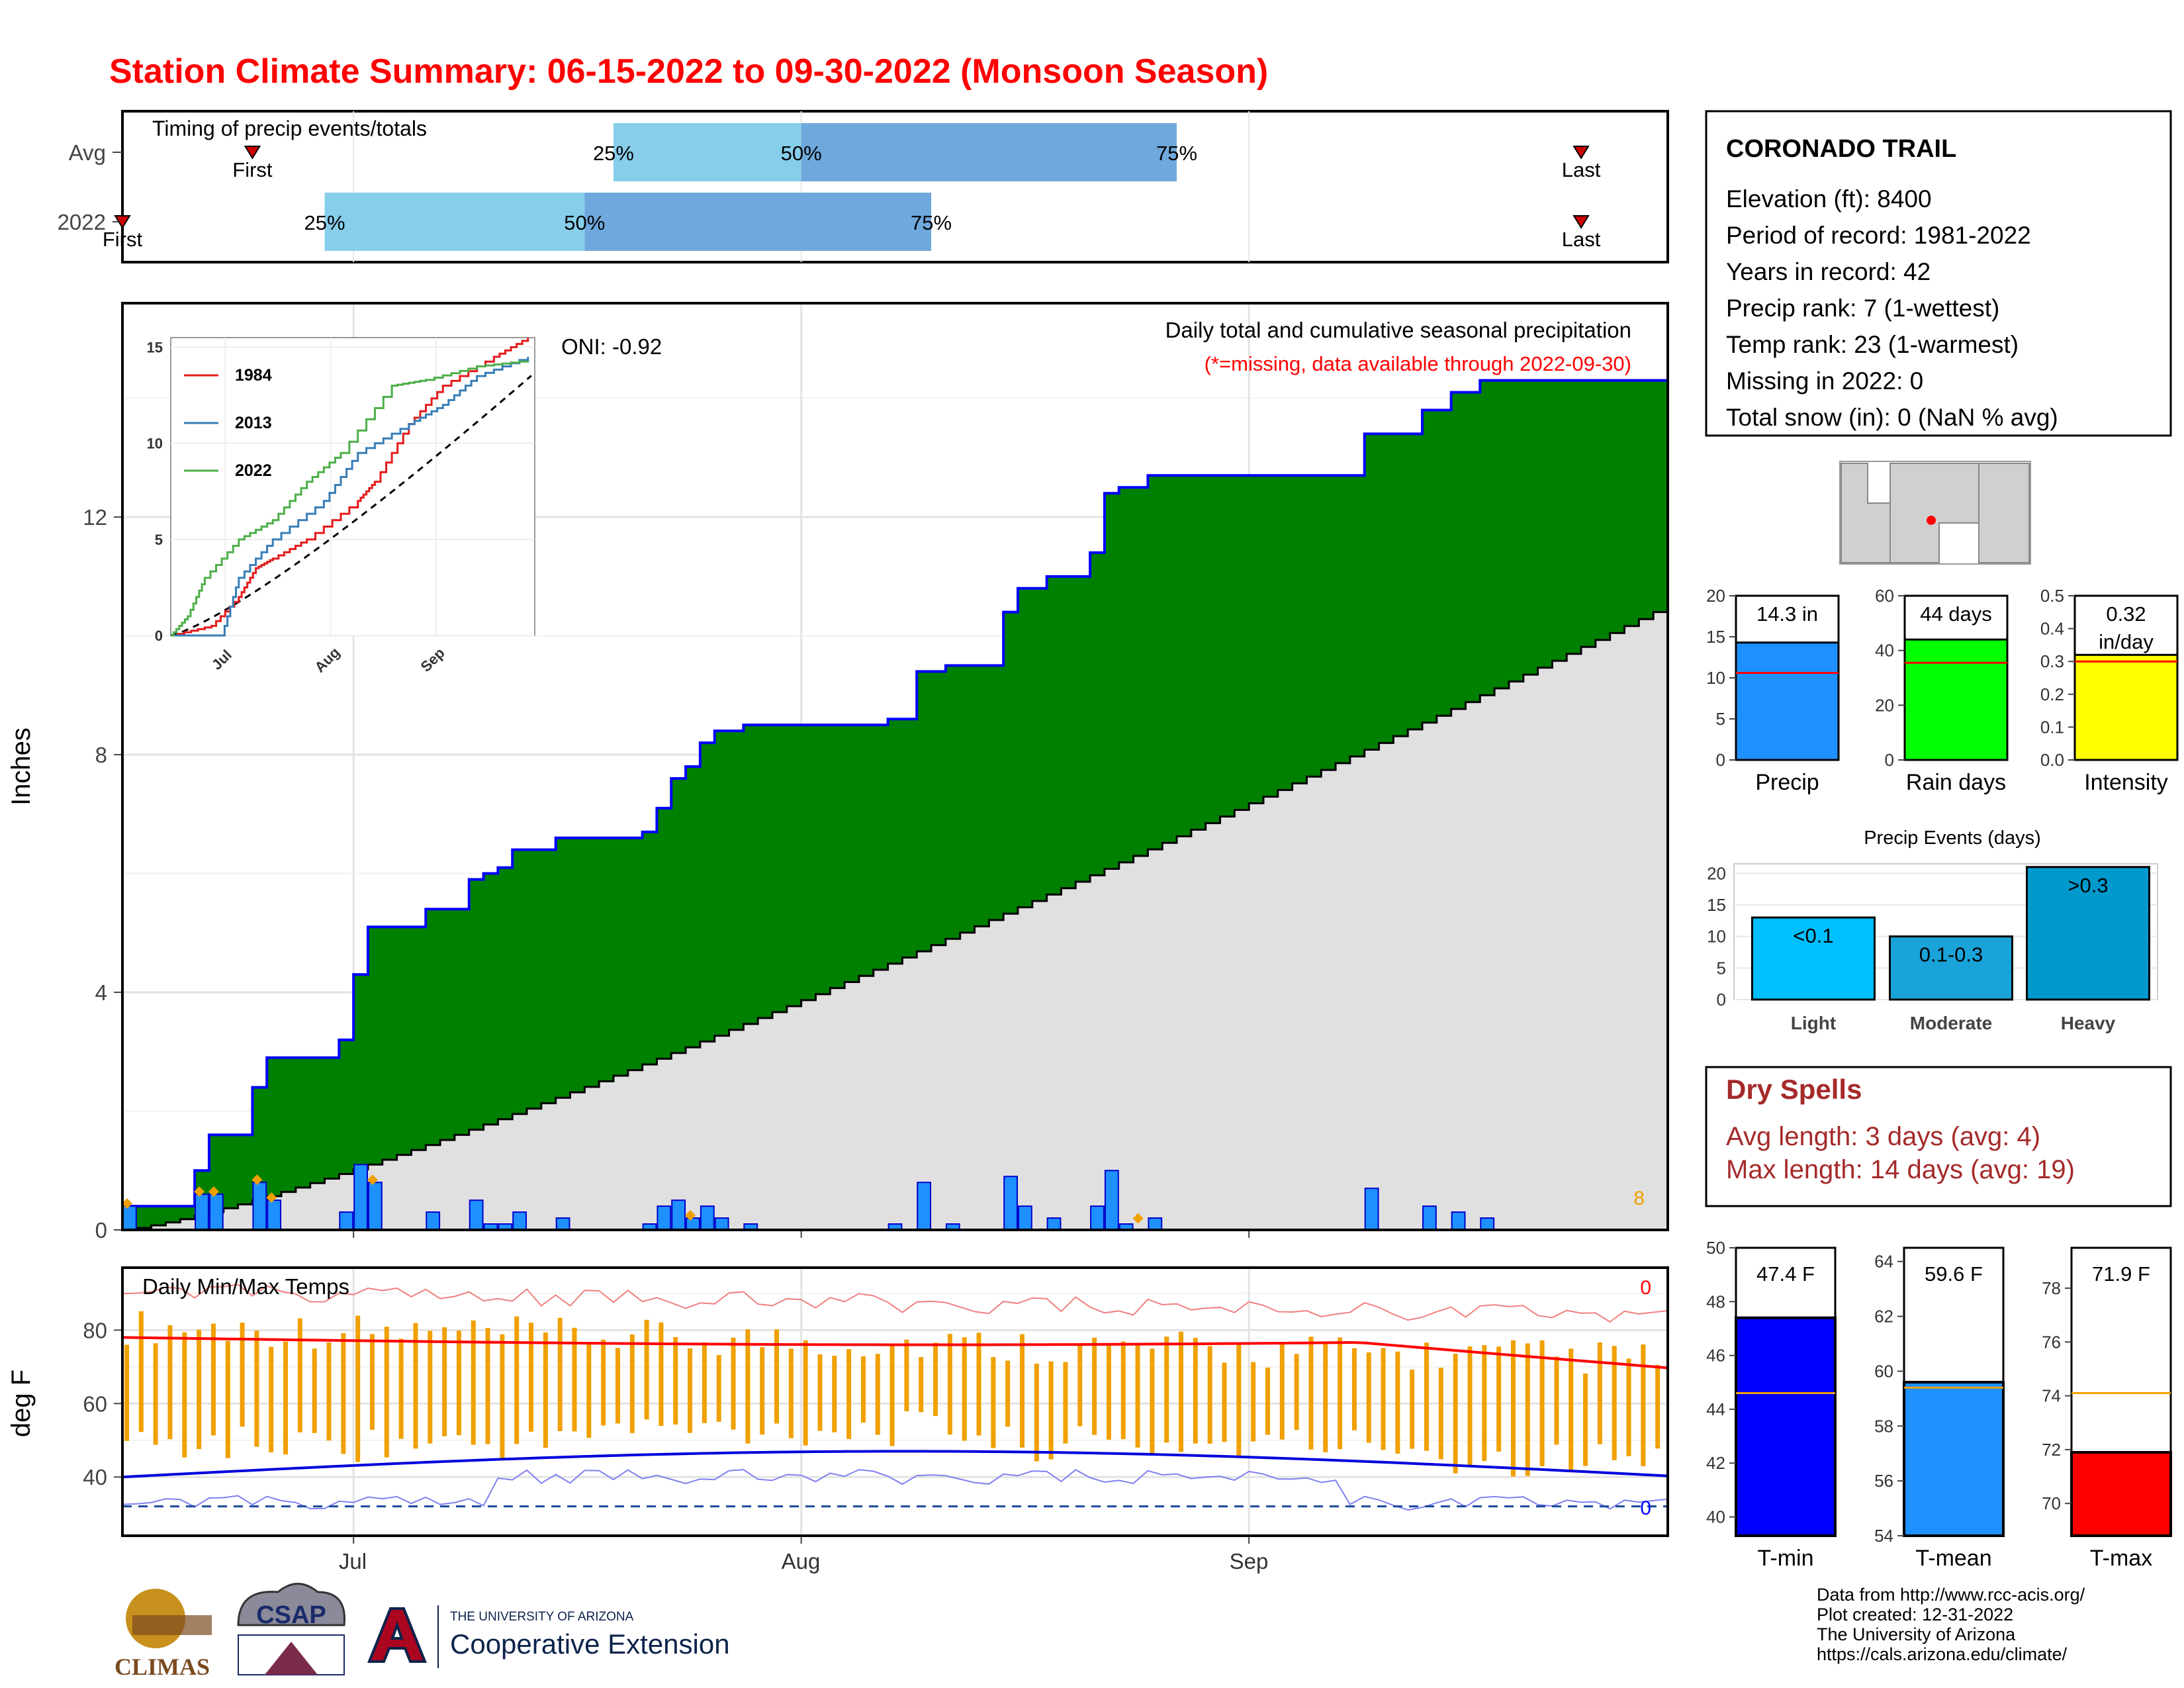 The image size is (2184, 1688). I want to click on ua-logo-a, so click(397, 1635).